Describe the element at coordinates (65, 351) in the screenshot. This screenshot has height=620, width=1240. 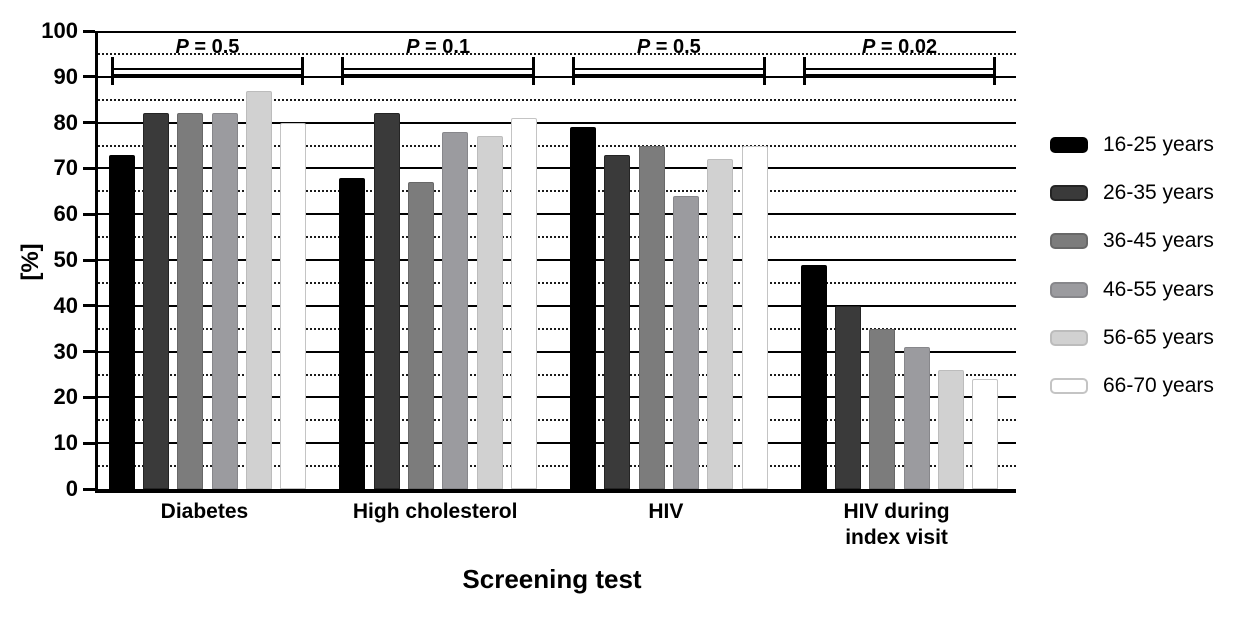
I see `y-tick-label: 30` at that location.